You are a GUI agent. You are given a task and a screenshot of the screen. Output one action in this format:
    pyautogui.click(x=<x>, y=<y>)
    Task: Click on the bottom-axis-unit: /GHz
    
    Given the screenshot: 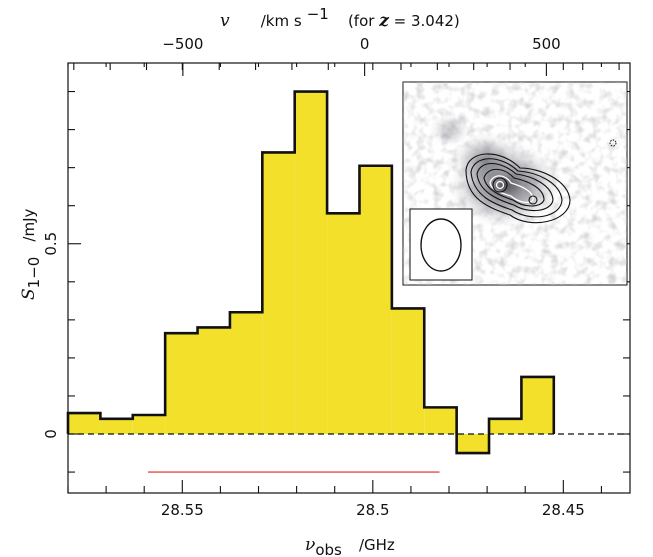 What is the action you would take?
    pyautogui.click(x=377, y=545)
    